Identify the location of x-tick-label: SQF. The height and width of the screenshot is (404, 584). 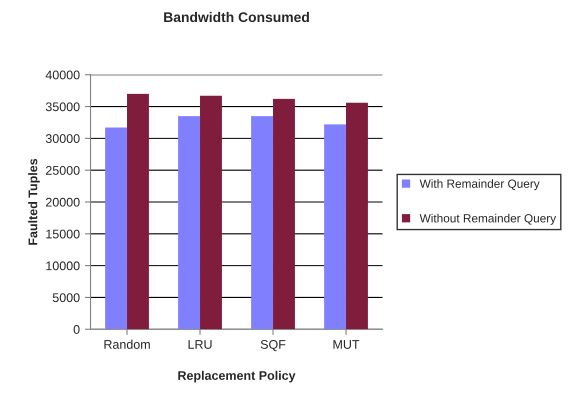
(273, 346).